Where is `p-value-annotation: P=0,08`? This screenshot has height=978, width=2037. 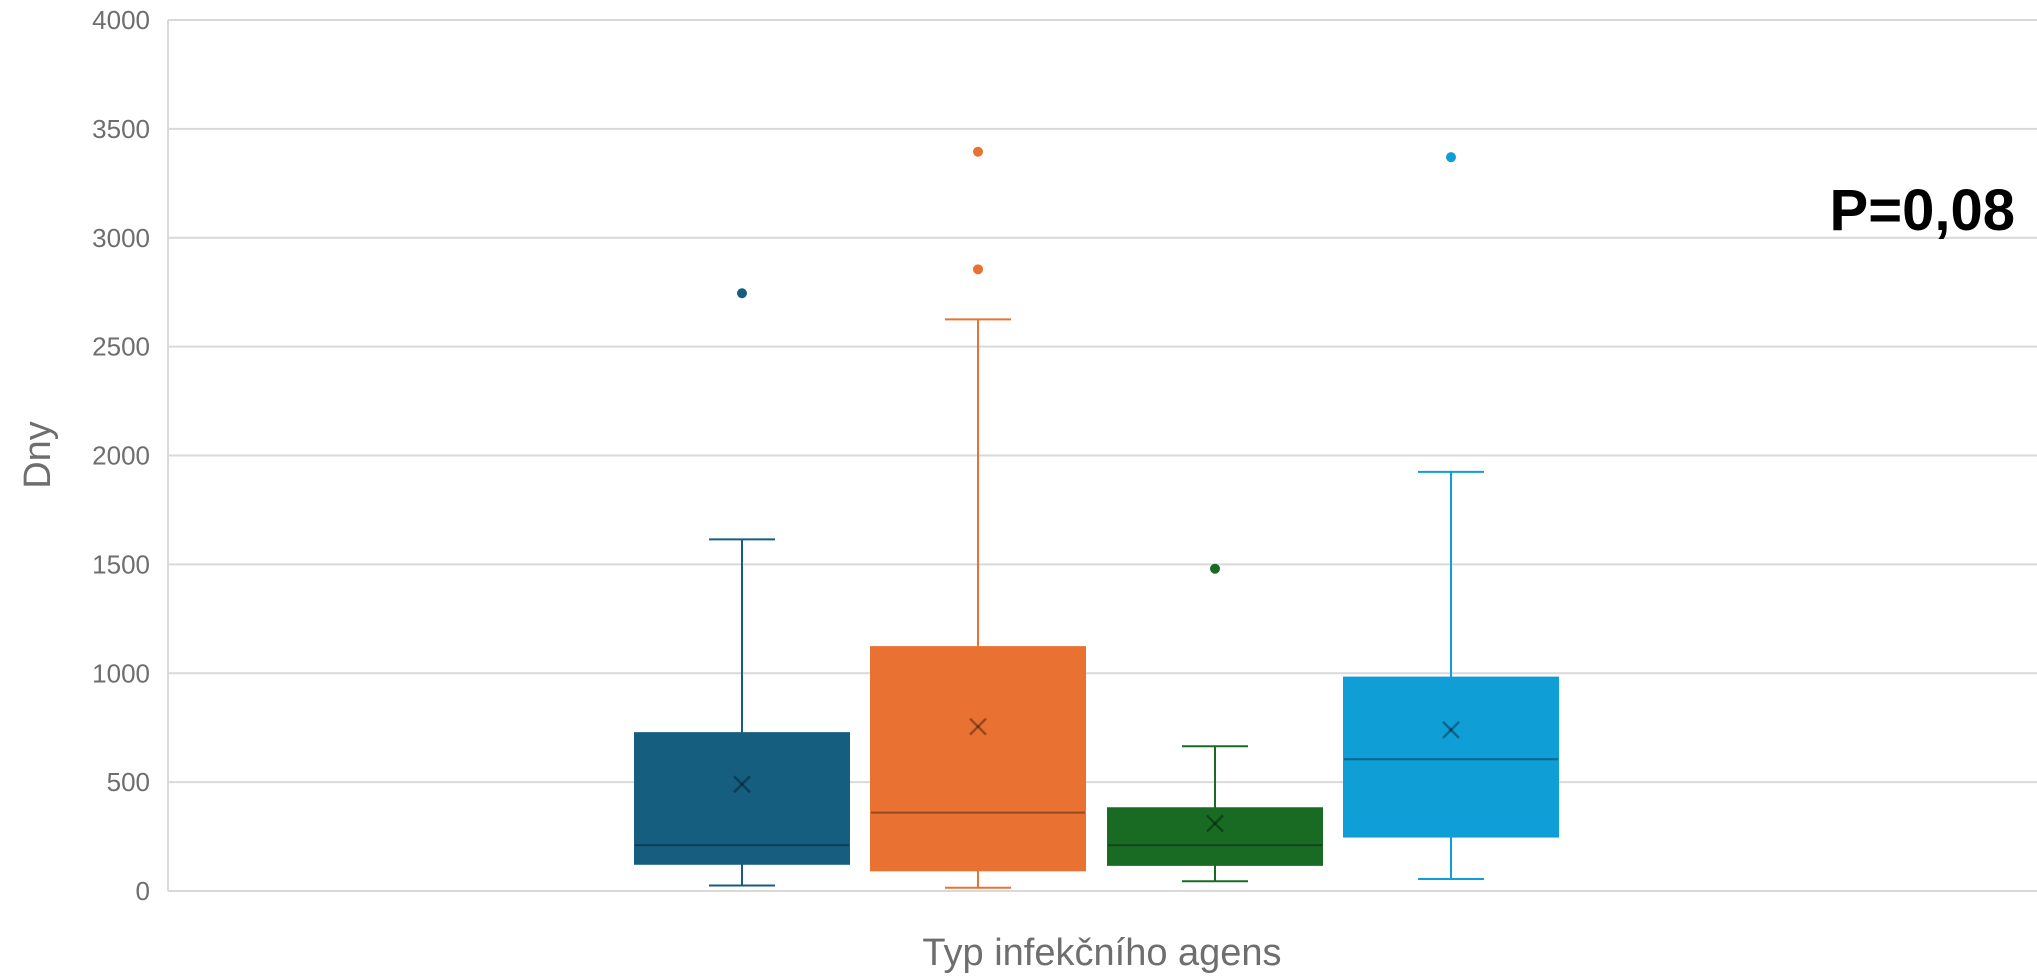 p-value-annotation: P=0,08 is located at coordinates (1922, 210).